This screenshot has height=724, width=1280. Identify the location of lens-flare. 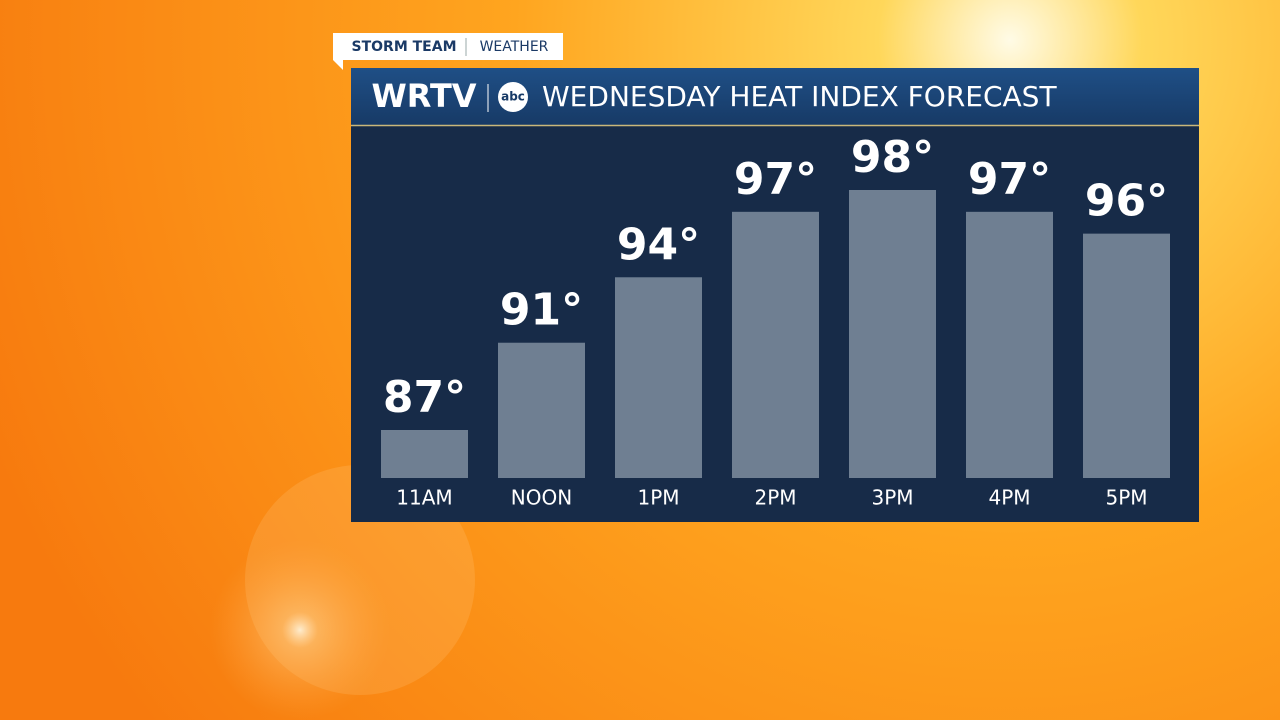
(300, 630).